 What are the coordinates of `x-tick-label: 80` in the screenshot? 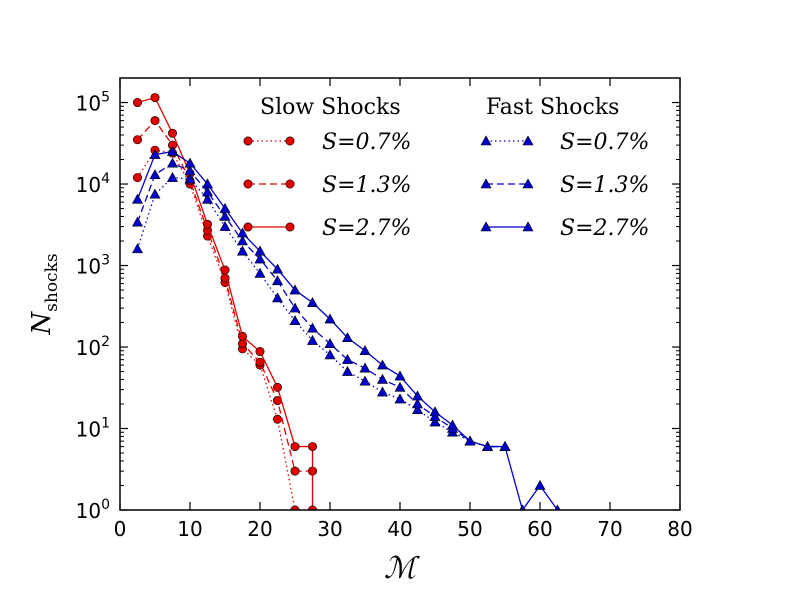 It's located at (679, 529).